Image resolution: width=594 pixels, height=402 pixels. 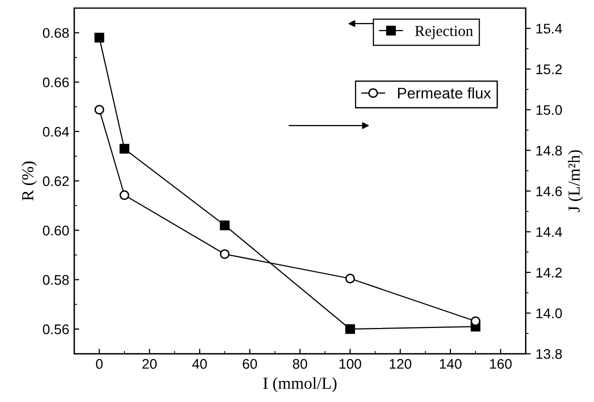 I want to click on x-tick-label: 80, so click(x=300, y=363).